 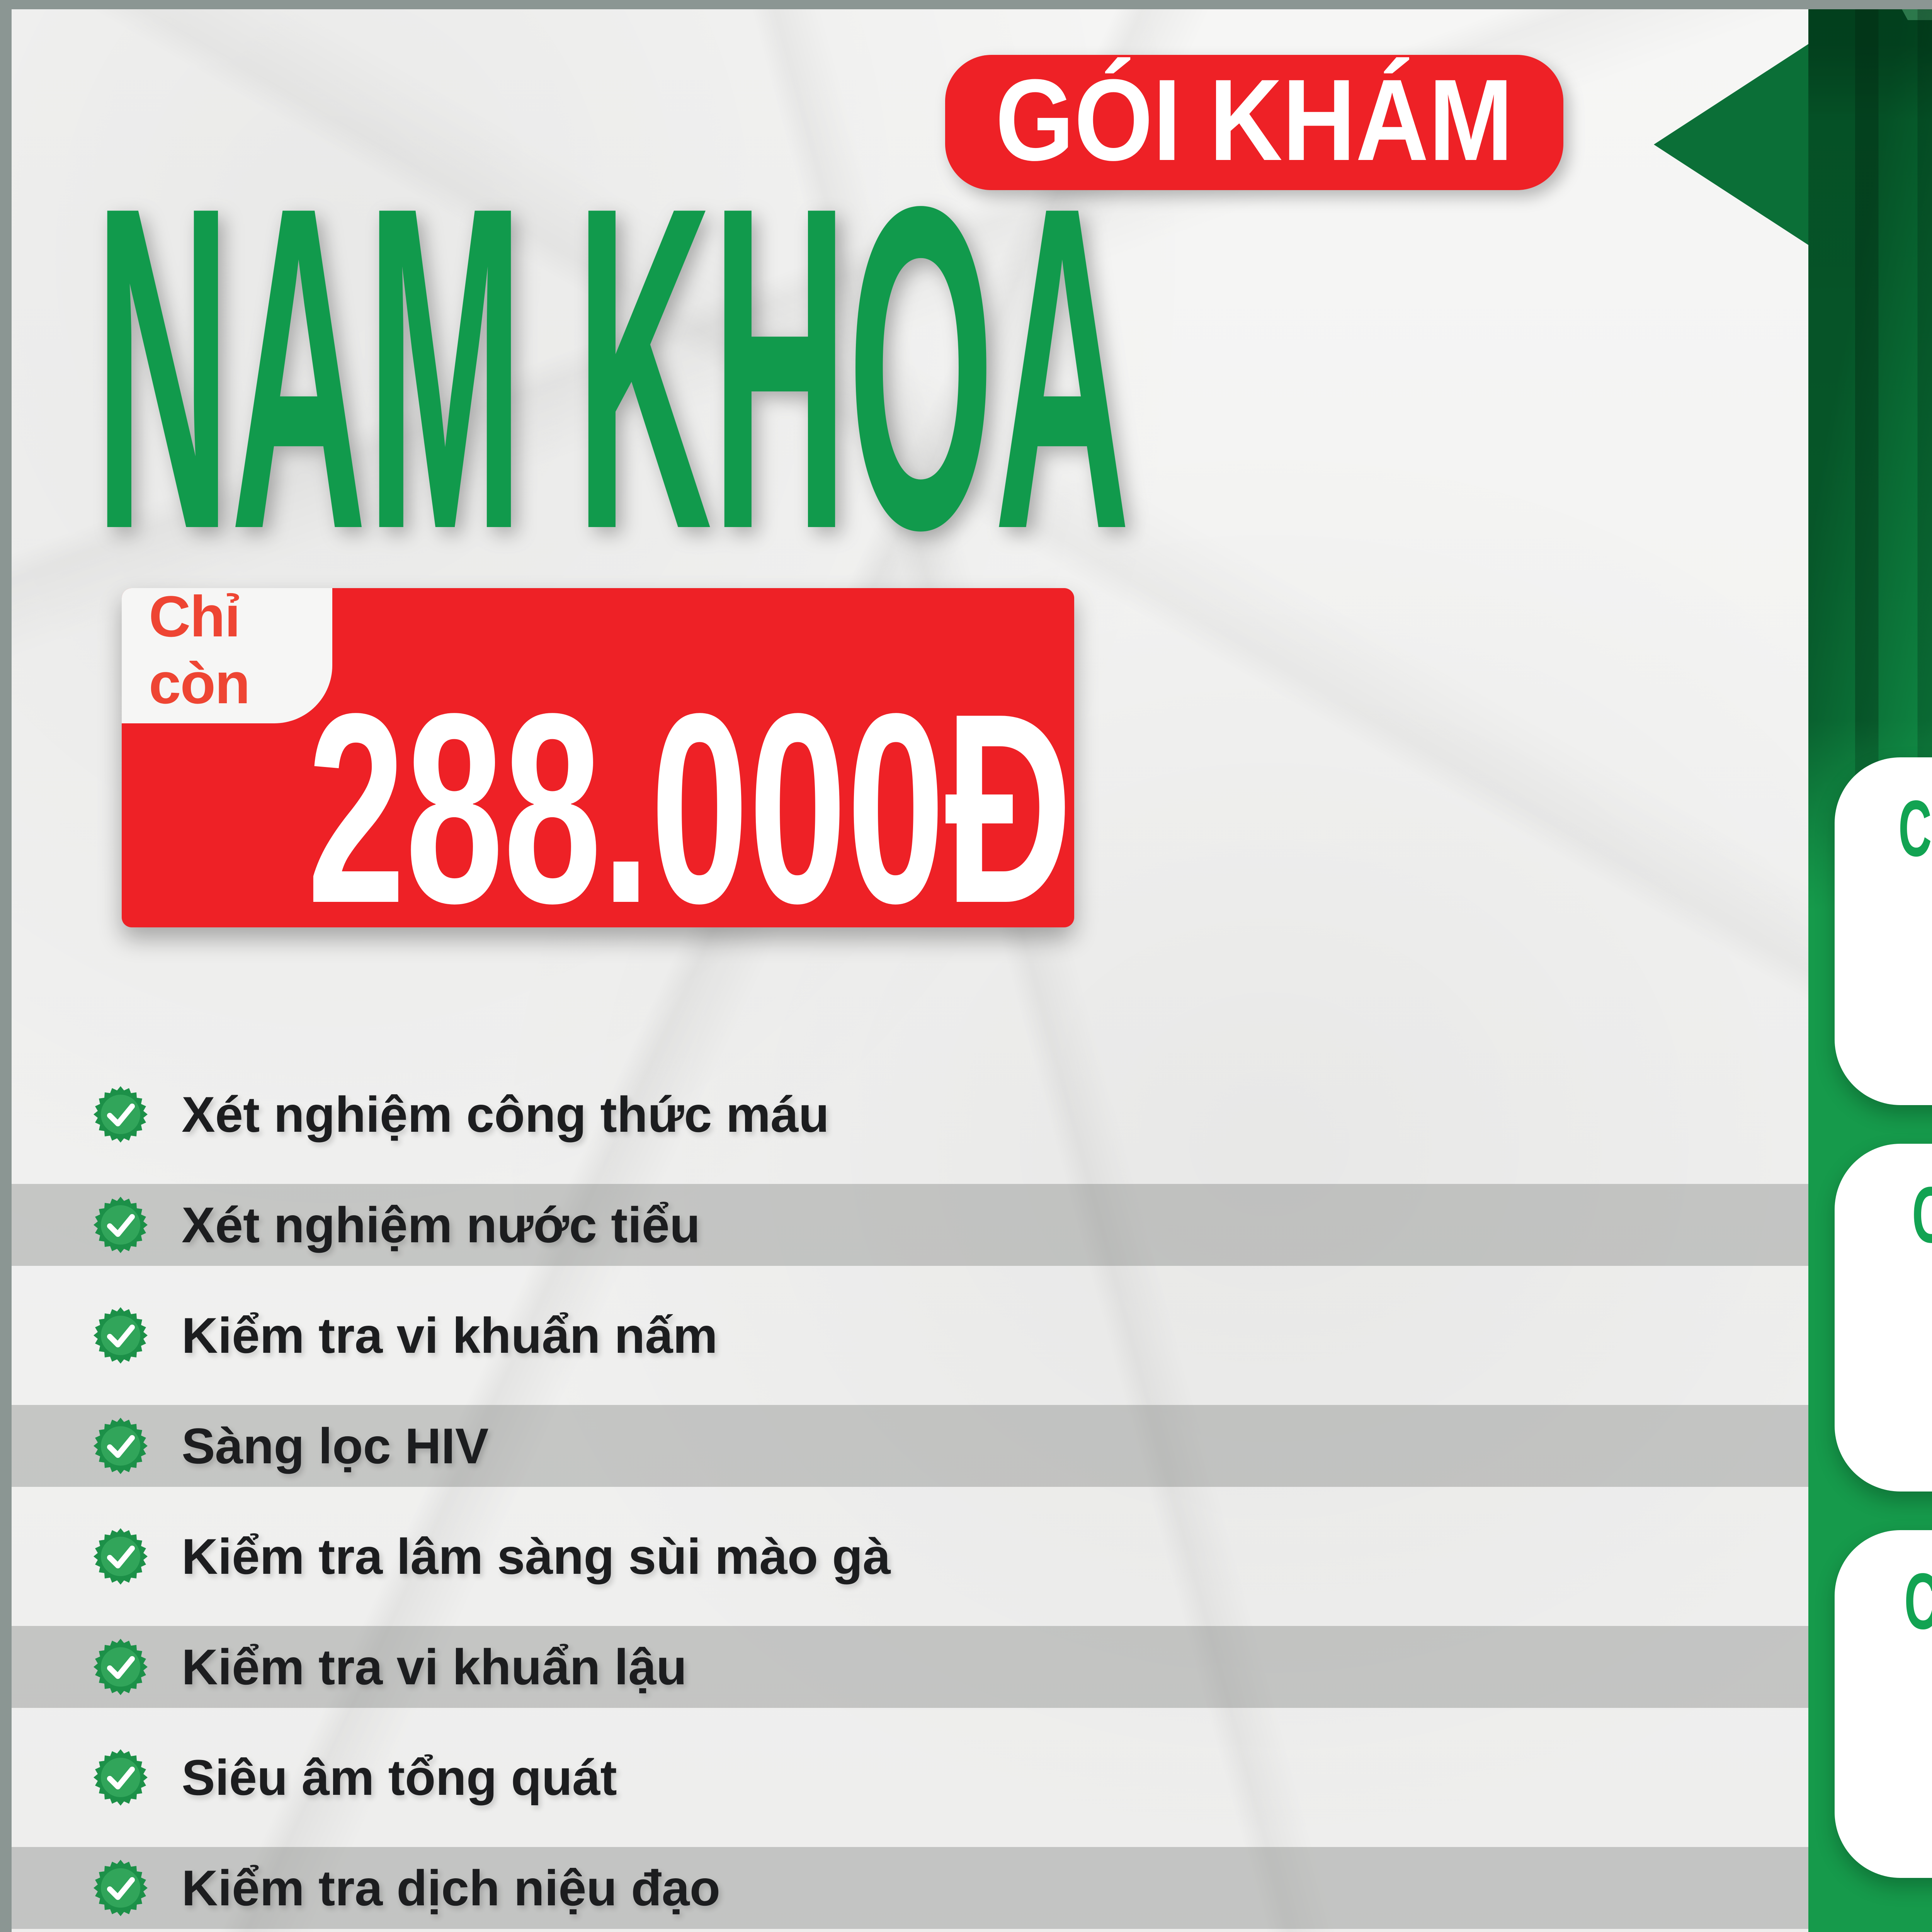 I want to click on price-value: 288.000Đ, so click(x=689, y=792).